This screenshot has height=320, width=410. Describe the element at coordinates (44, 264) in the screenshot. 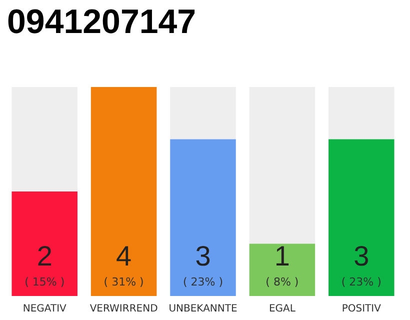

I see `data-label: 2 ( 15% )` at that location.